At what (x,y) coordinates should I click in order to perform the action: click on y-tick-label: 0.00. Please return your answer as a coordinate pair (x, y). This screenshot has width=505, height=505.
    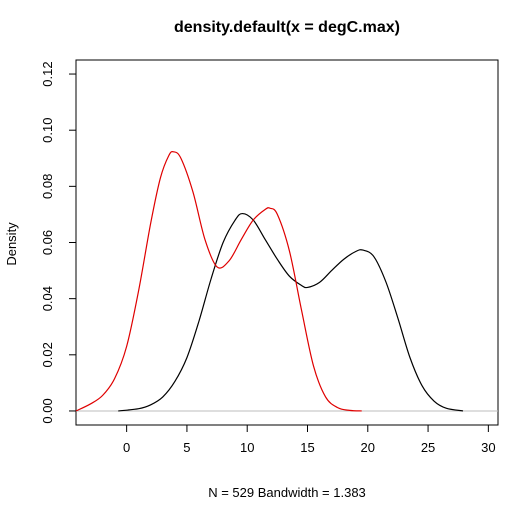
    Looking at the image, I should click on (47, 410).